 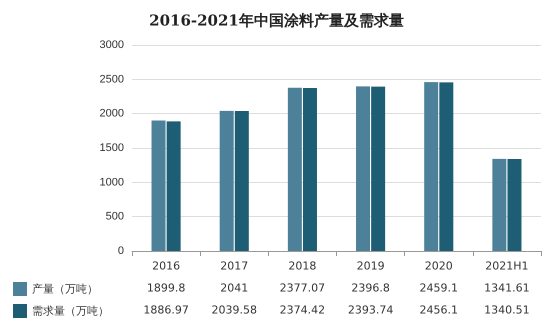 What do you see at coordinates (302, 266) in the screenshot?
I see `x-tick-label: 2018` at bounding box center [302, 266].